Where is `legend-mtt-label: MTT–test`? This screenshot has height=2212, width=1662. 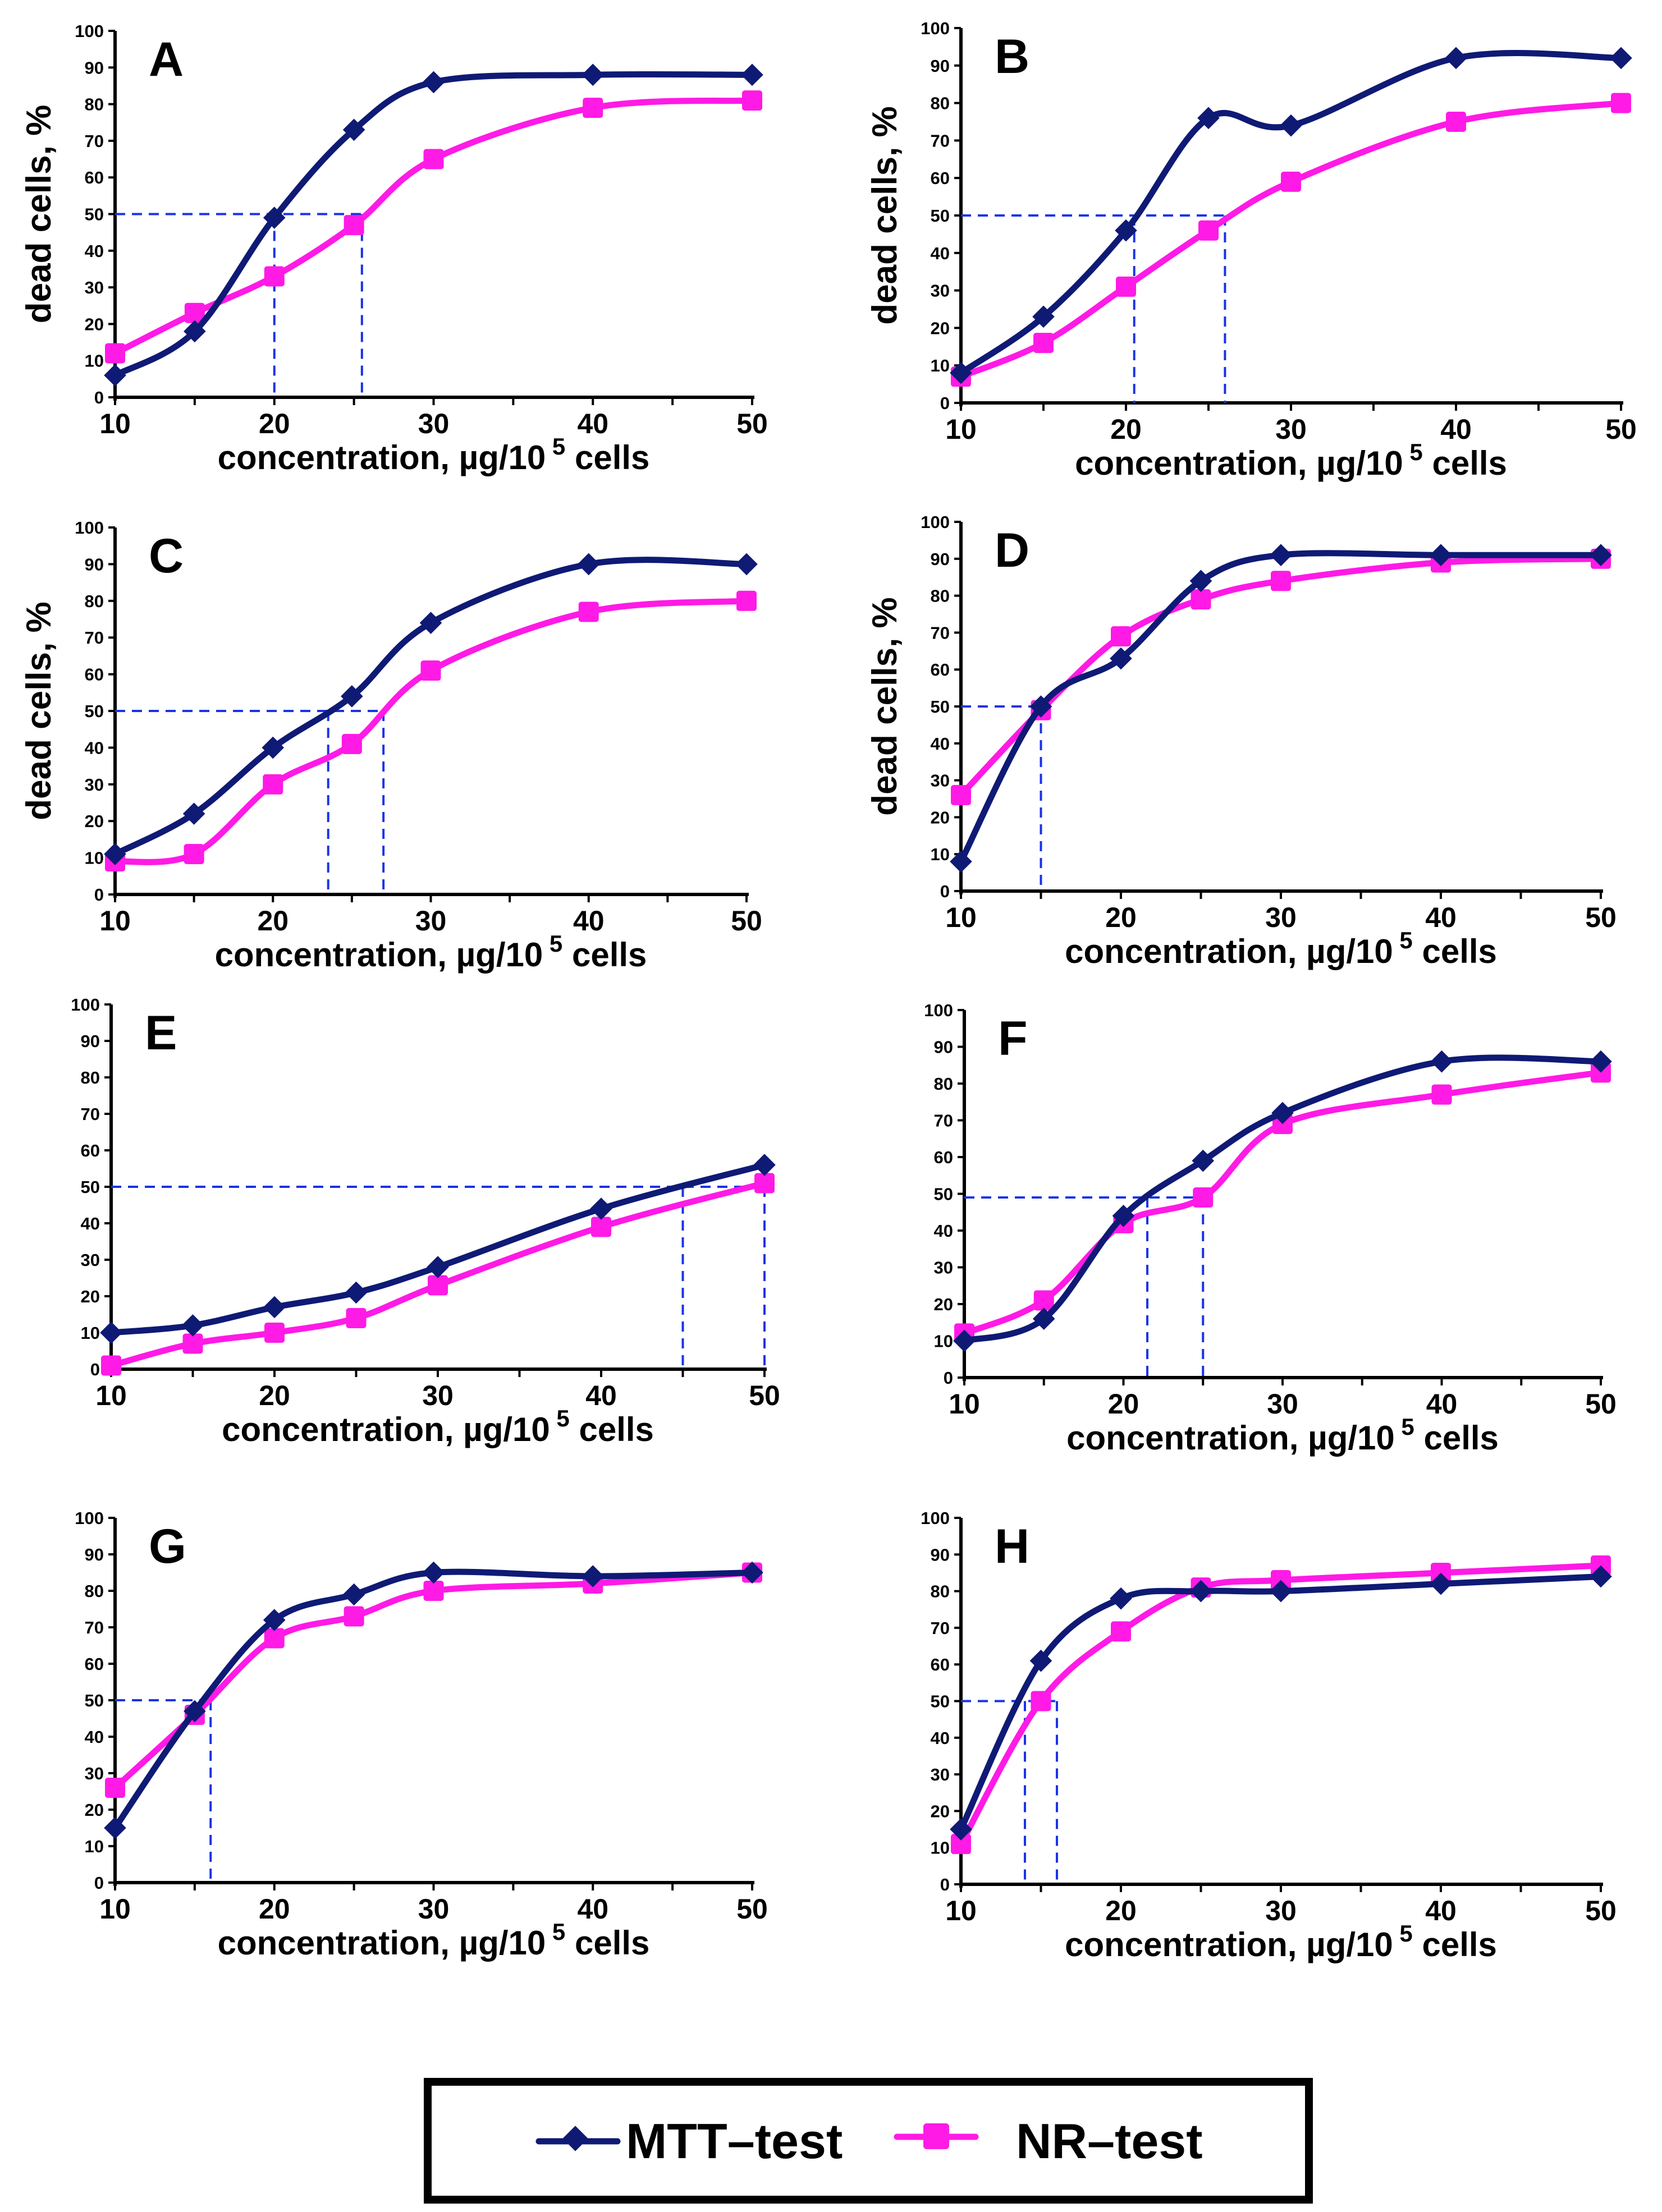 legend-mtt-label: MTT–test is located at coordinates (734, 2141).